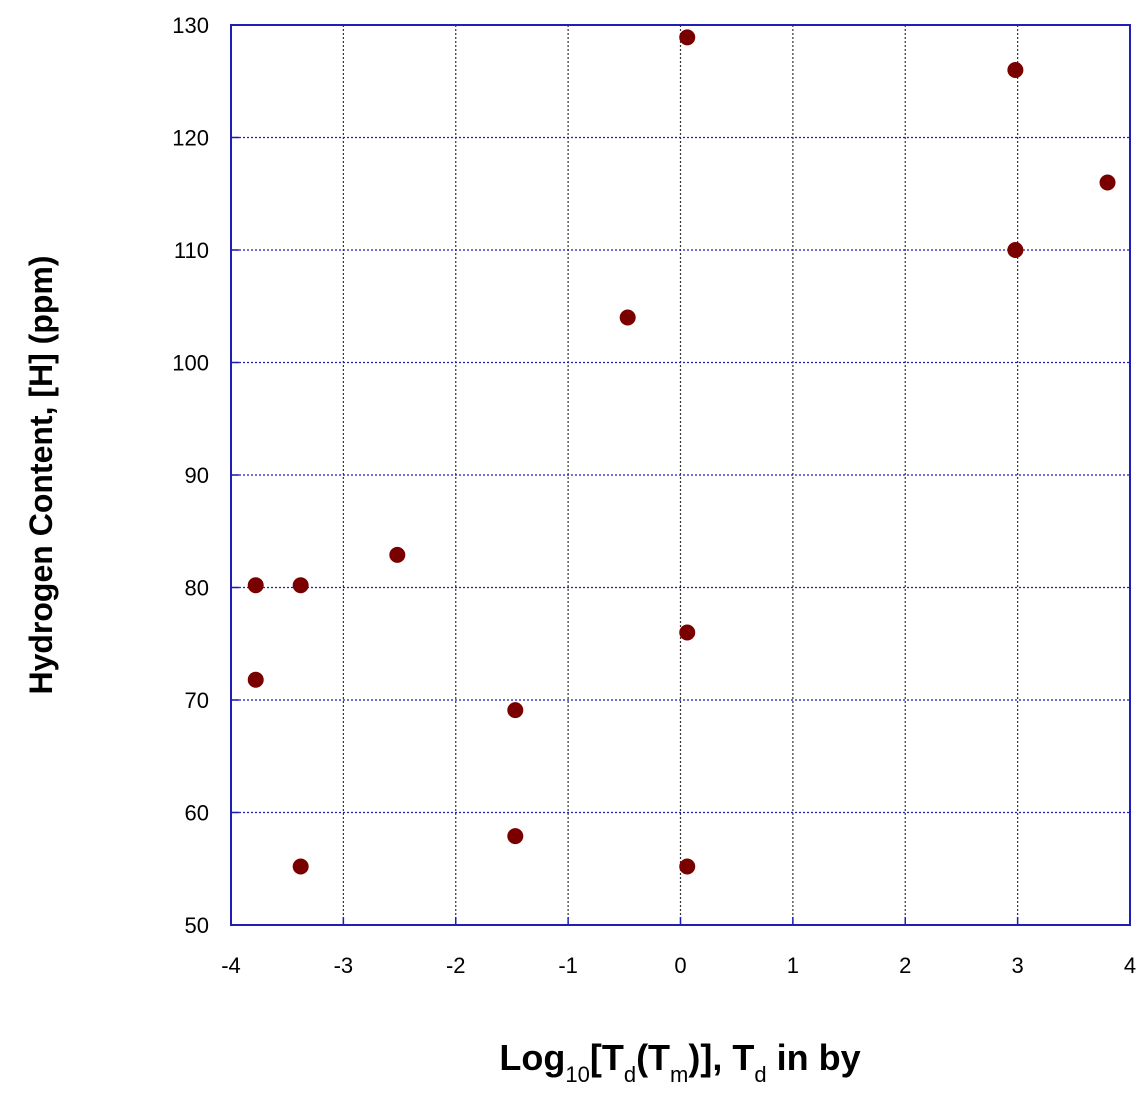 The width and height of the screenshot is (1143, 1105). Describe the element at coordinates (653, 1057) in the screenshot. I see `x-axis-title-part: (T` at that location.